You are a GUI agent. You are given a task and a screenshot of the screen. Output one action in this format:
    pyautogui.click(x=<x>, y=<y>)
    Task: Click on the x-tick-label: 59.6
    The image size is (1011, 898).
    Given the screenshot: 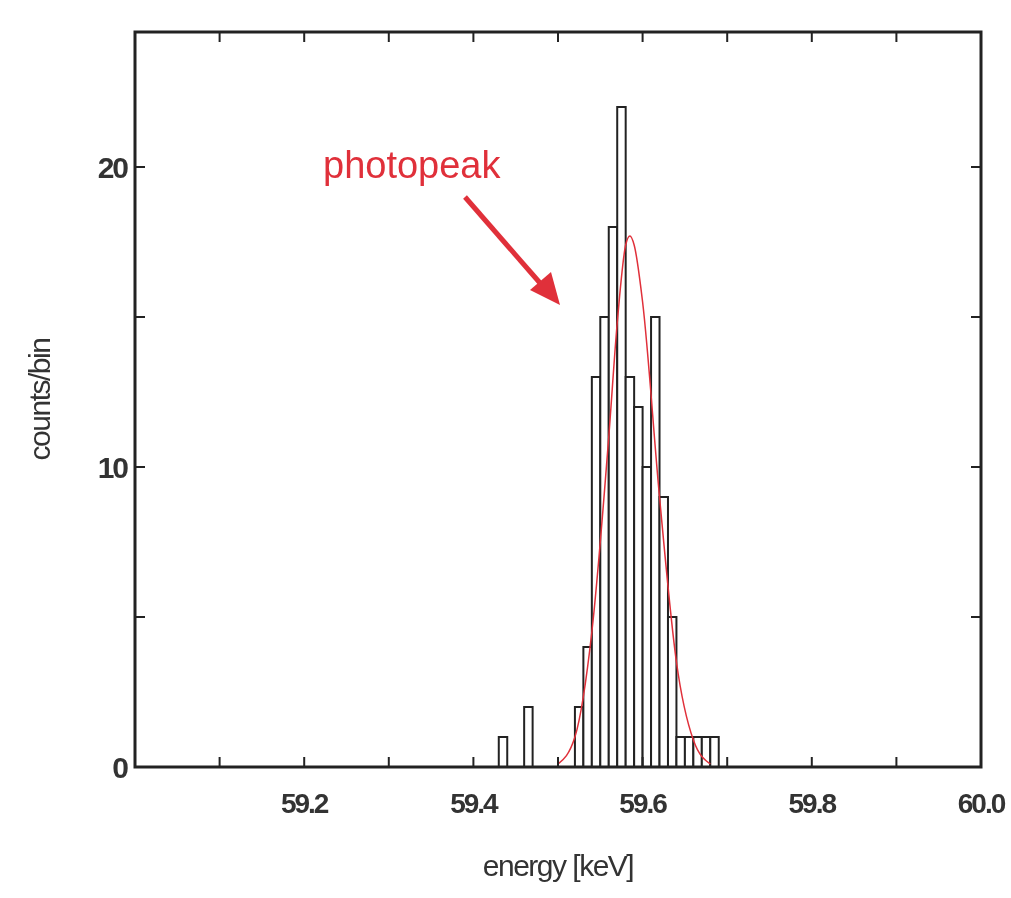 What is the action you would take?
    pyautogui.click(x=643, y=803)
    